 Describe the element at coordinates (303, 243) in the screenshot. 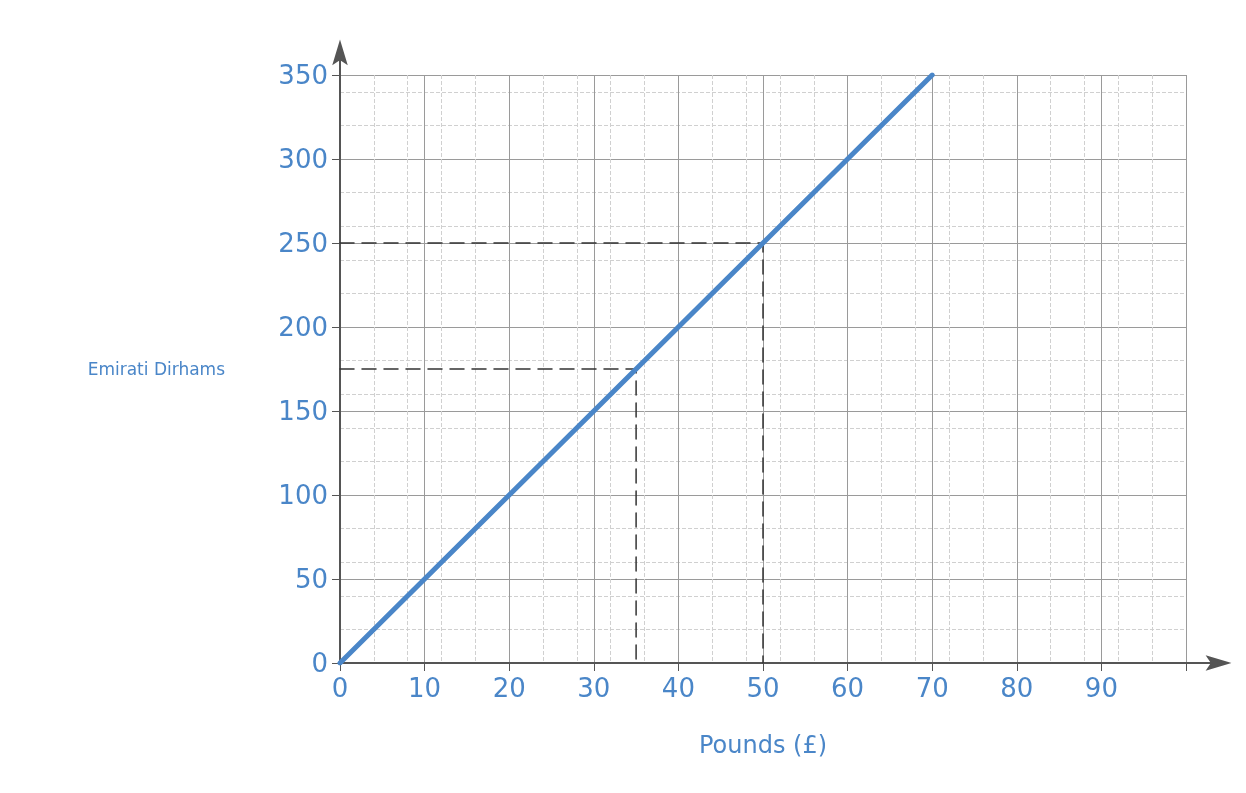

I see `y-tick-label: 250` at that location.